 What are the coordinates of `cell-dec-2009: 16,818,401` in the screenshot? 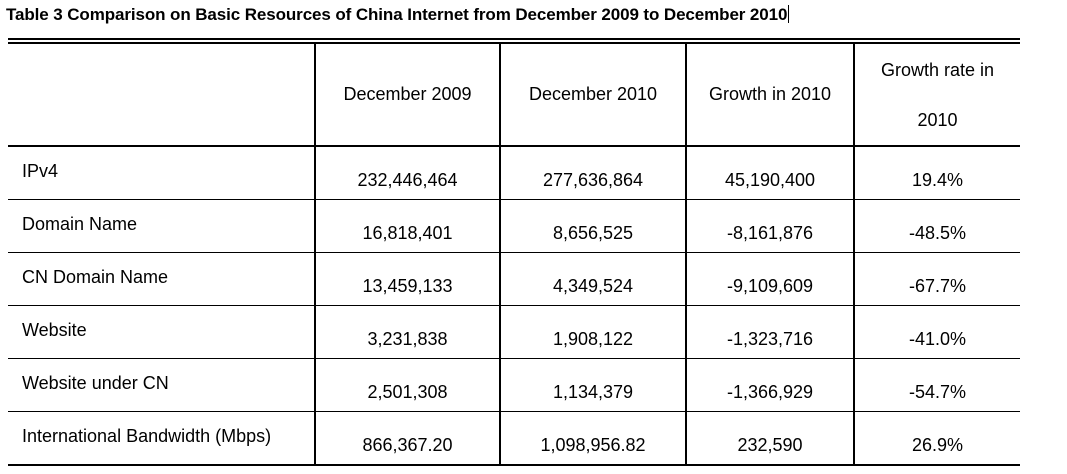 It's located at (407, 225).